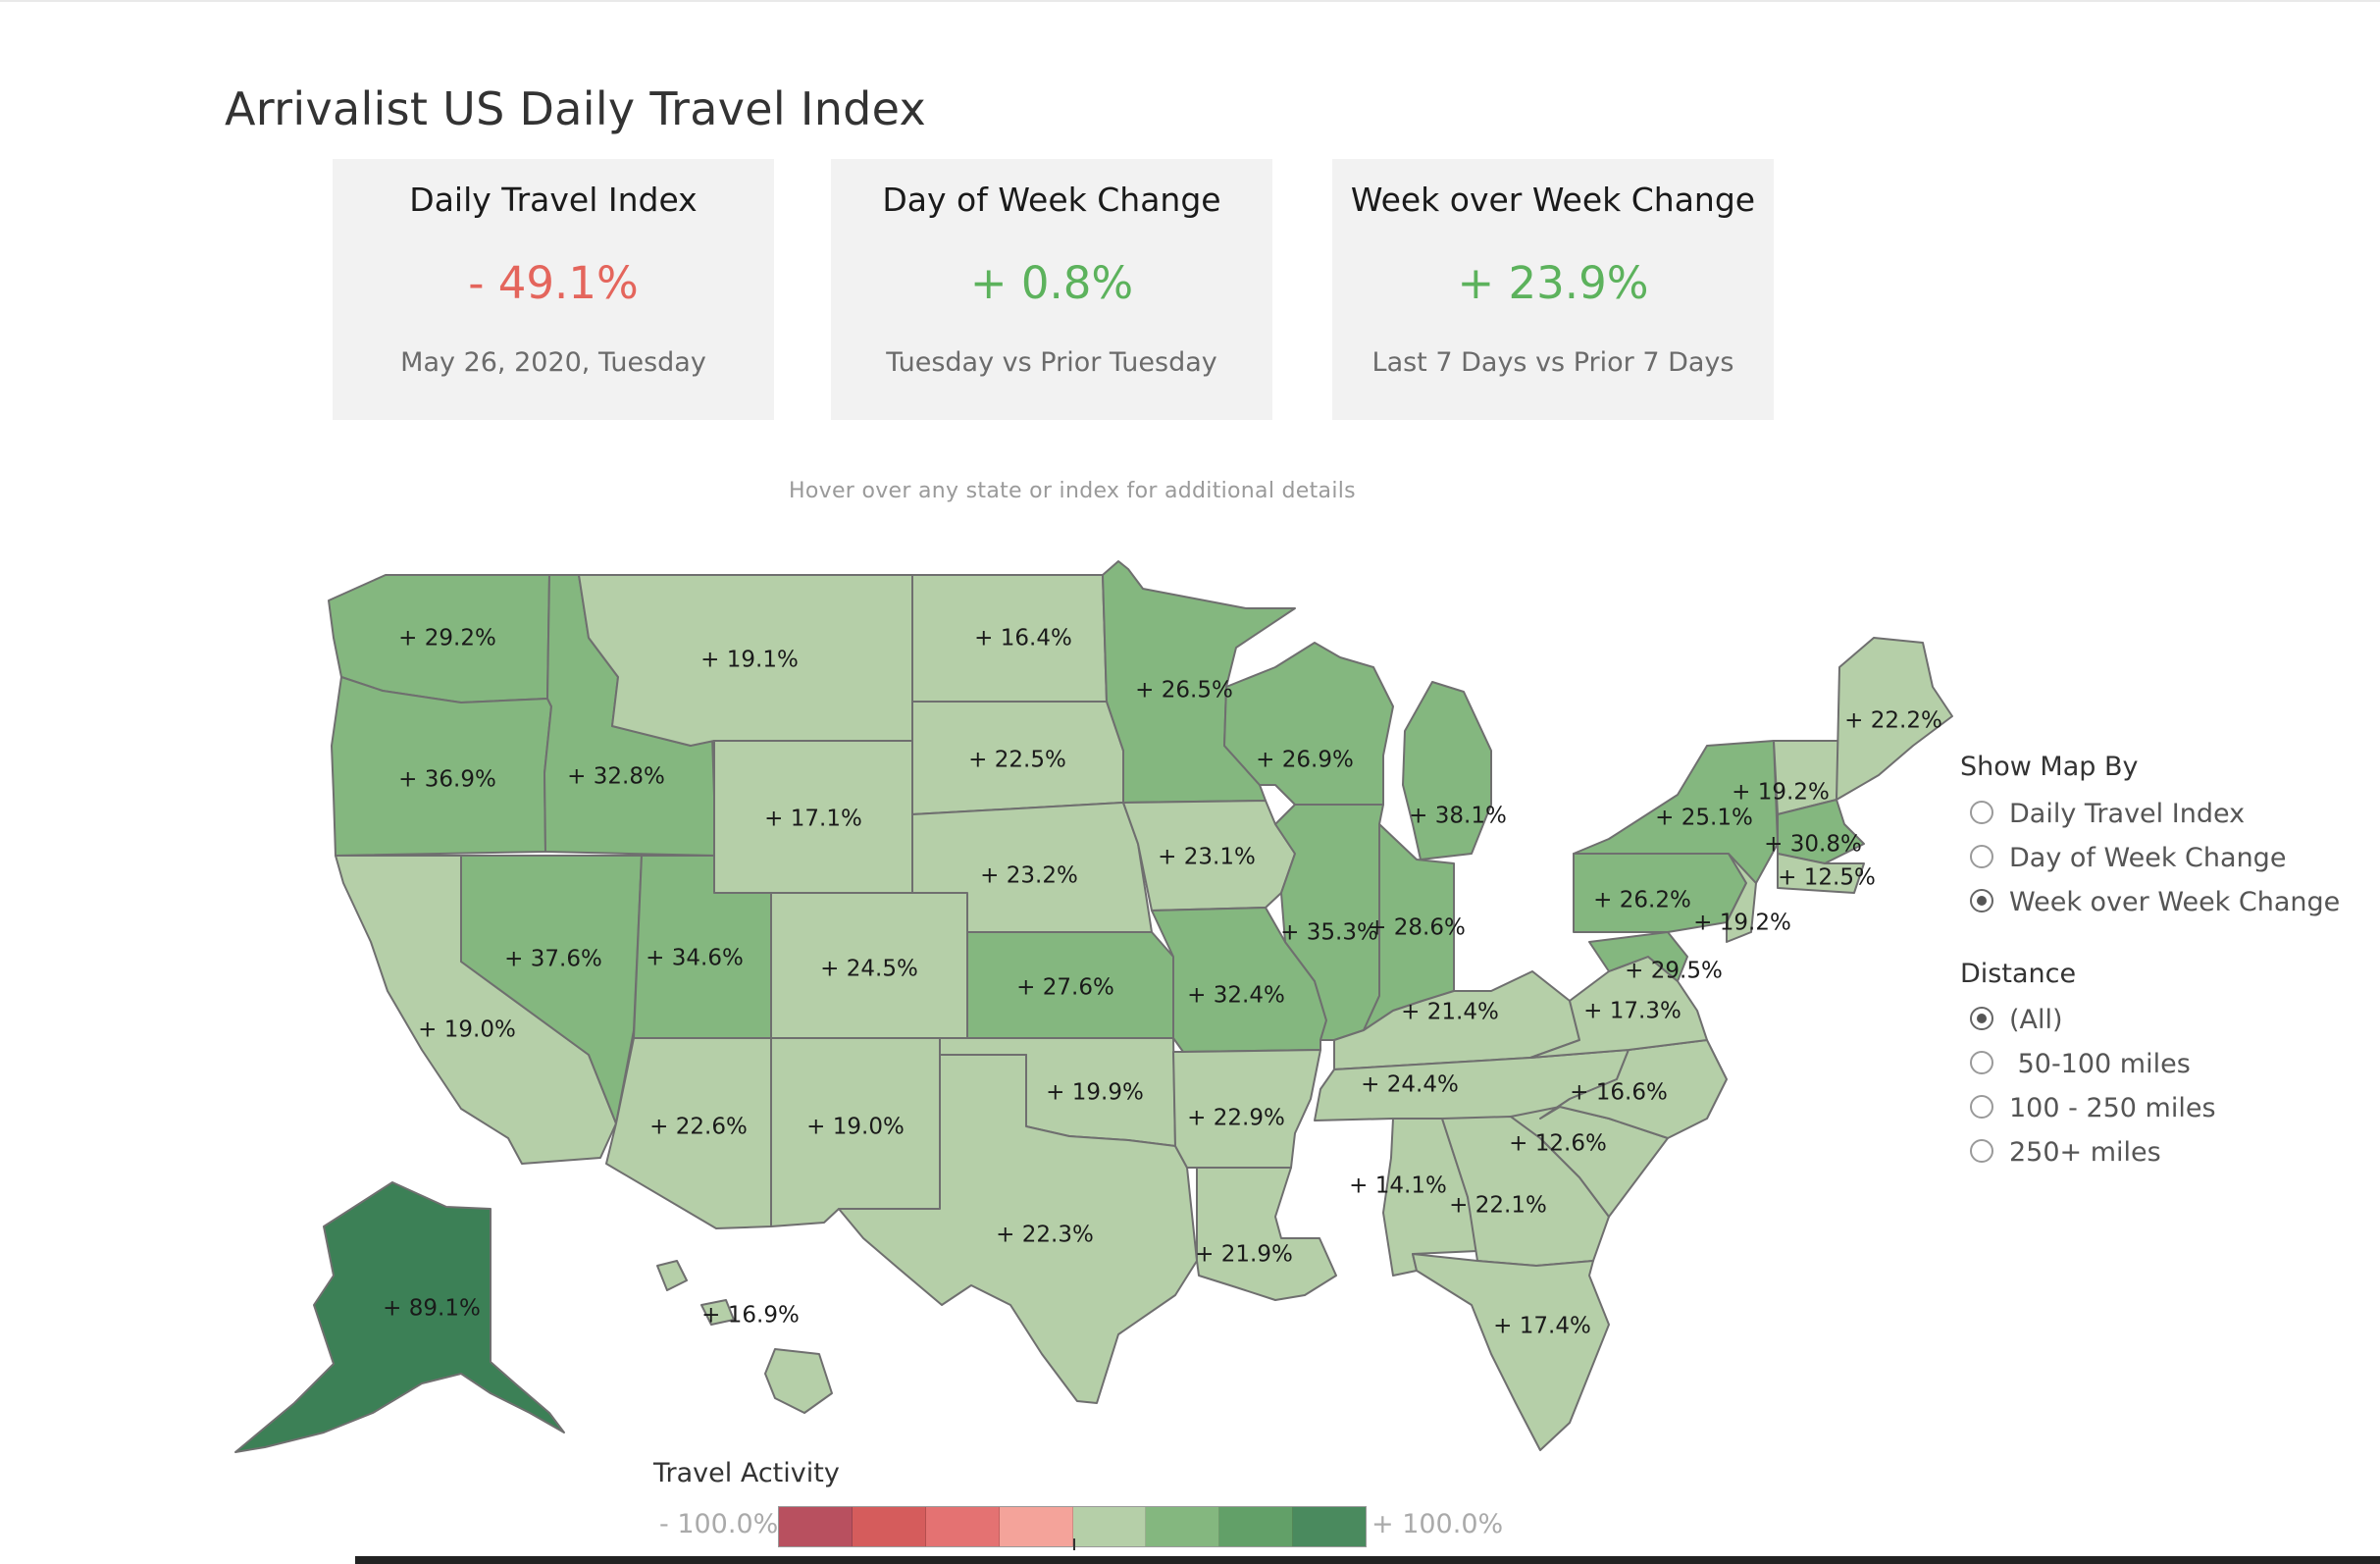  Describe the element at coordinates (1498, 1206) in the screenshot. I see `state-label-ga: + 22.1%` at that location.